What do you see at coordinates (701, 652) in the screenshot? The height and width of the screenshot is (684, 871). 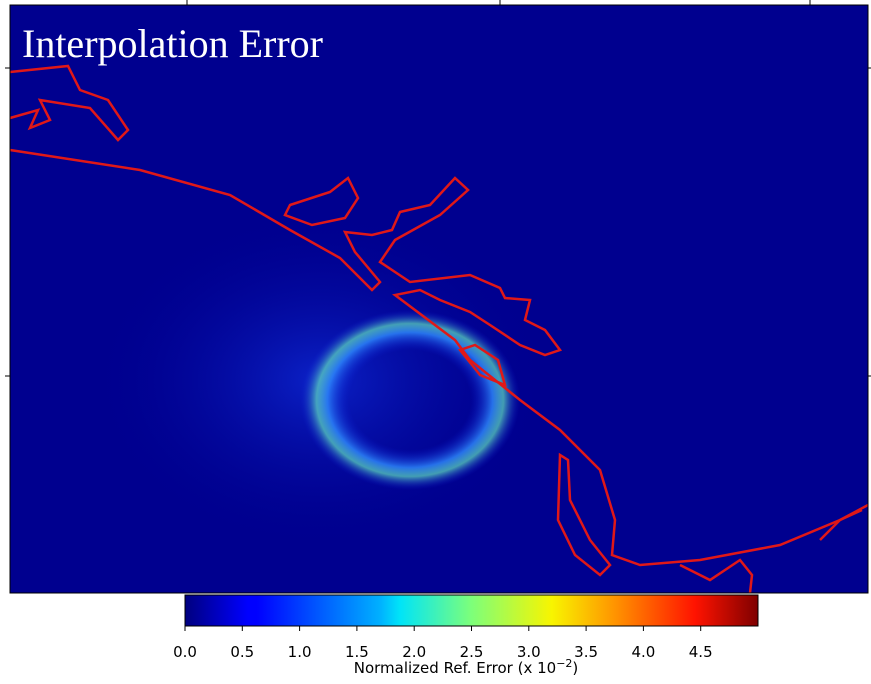 I see `colorbar-tick-label: 4.5` at bounding box center [701, 652].